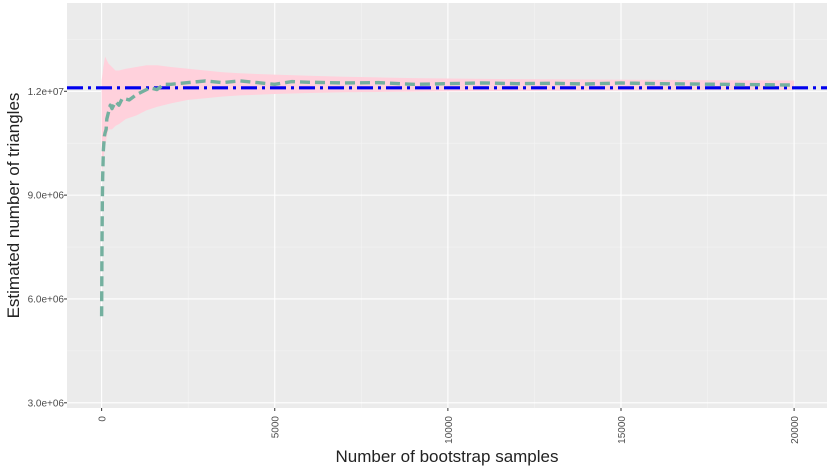  Describe the element at coordinates (46, 92) in the screenshot. I see `y-tick-label: 1.2e+07` at that location.